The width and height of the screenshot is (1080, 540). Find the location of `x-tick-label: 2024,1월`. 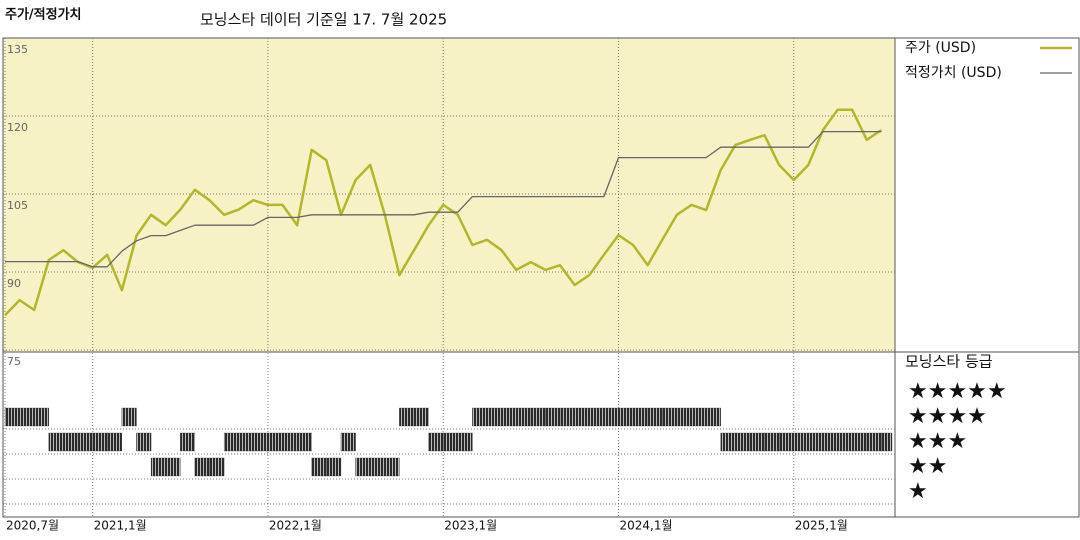

x-tick-label: 2024,1월 is located at coordinates (645, 526).